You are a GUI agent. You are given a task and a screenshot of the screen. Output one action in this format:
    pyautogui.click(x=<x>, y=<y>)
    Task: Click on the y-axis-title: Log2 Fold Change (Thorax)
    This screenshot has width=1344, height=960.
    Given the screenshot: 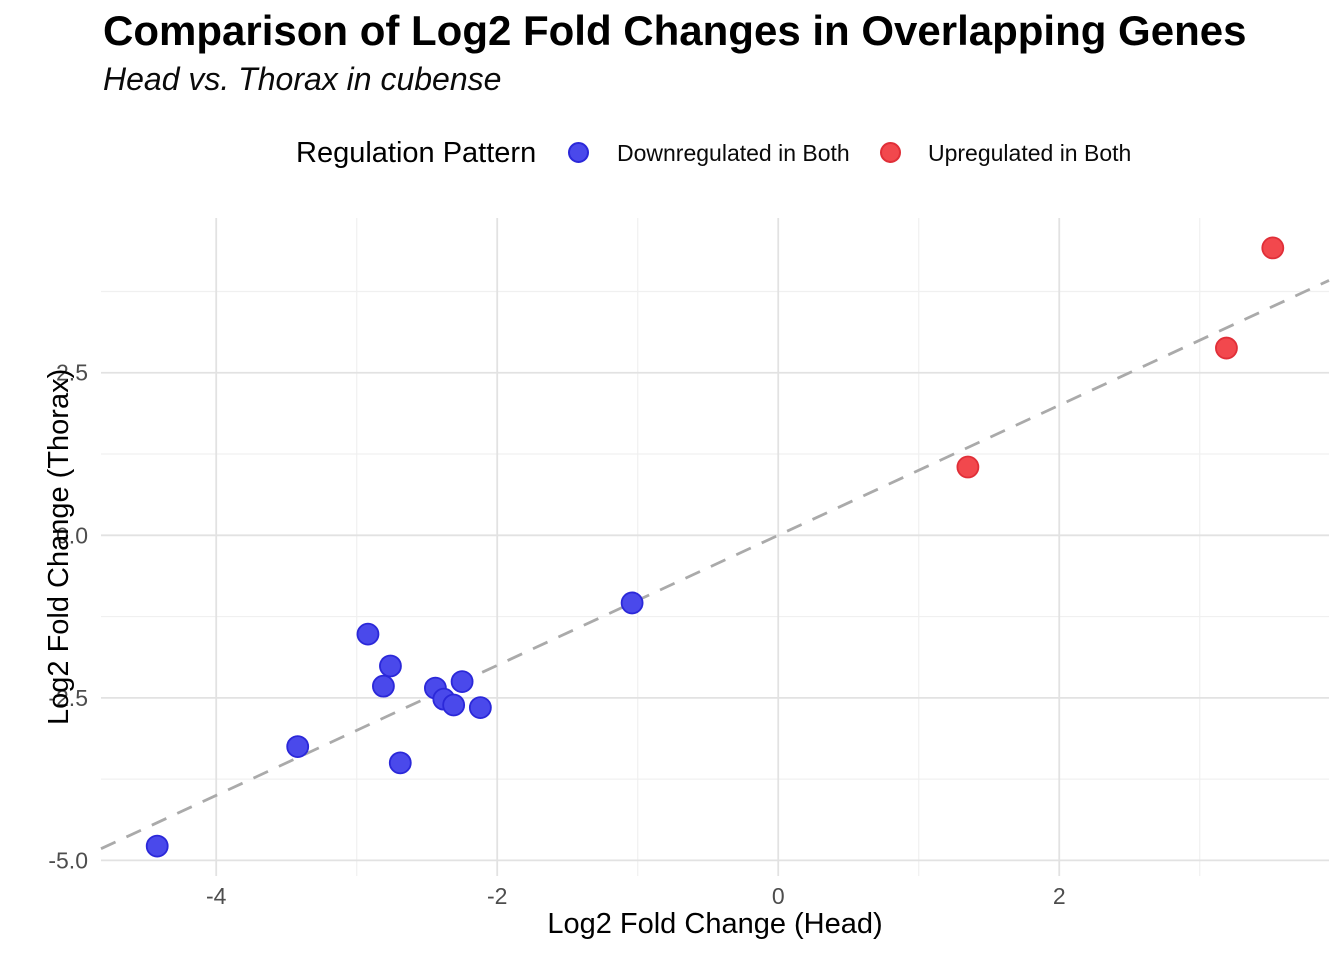 What is the action you would take?
    pyautogui.click(x=59, y=546)
    